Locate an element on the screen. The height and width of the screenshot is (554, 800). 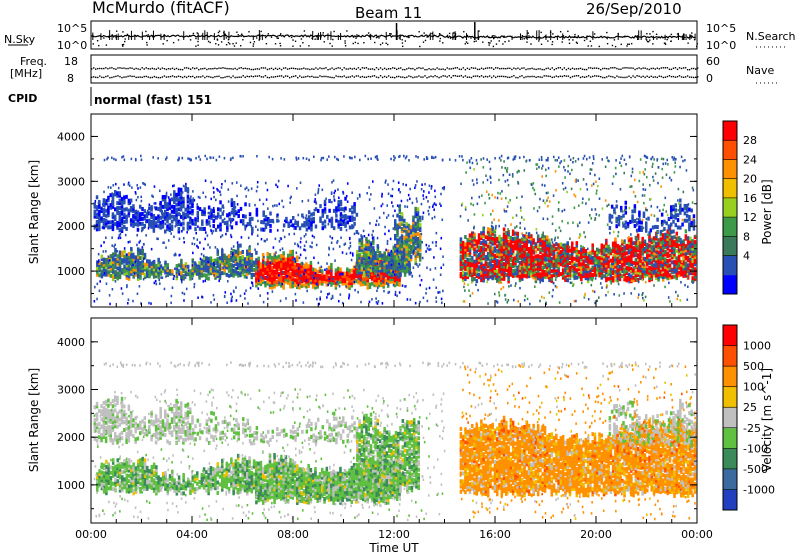
colorbar-tick-label: 28 is located at coordinates (750, 140).